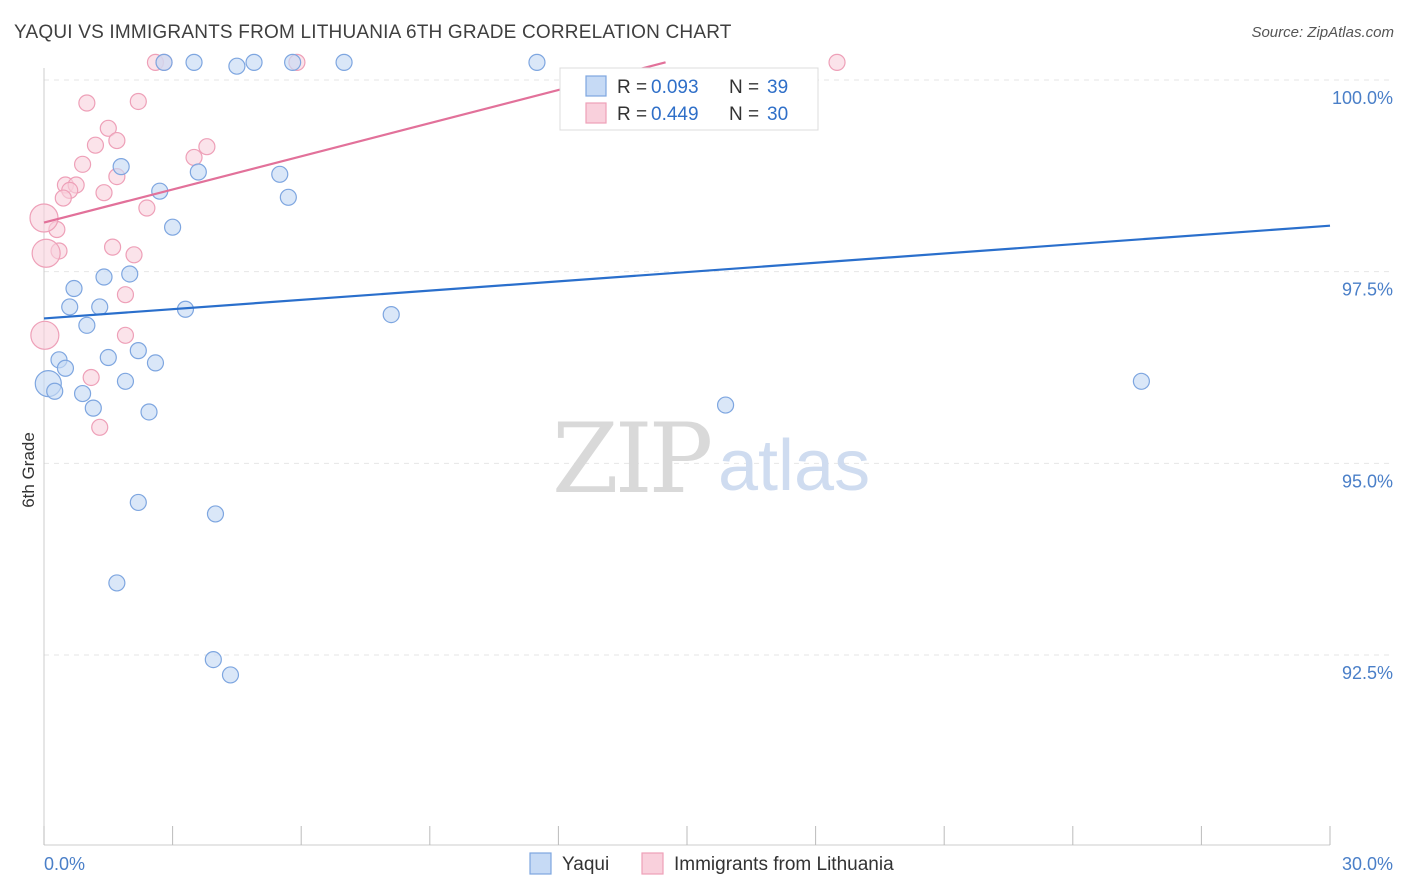 The height and width of the screenshot is (892, 1406). I want to click on legend-yaqui-swatch, so click(540, 863).